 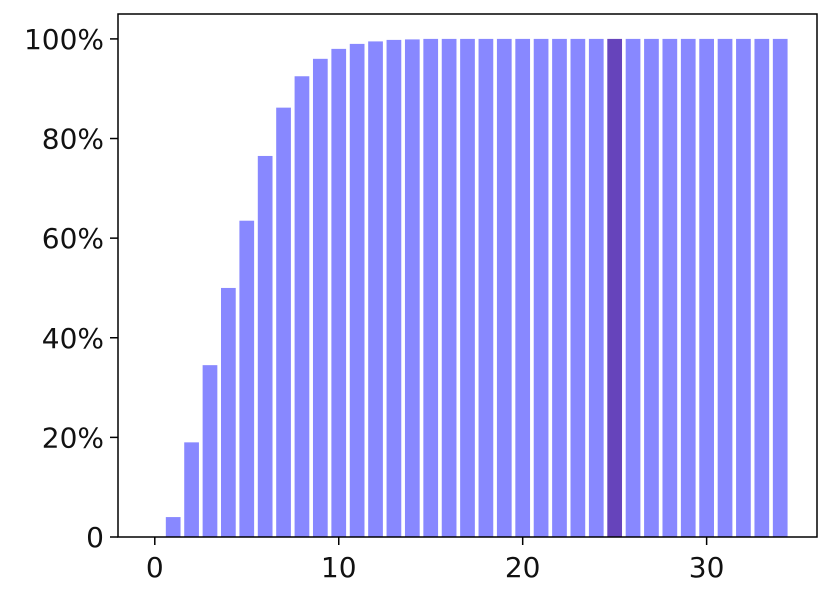 What do you see at coordinates (73, 437) in the screenshot?
I see `y-tick-label: 20%` at bounding box center [73, 437].